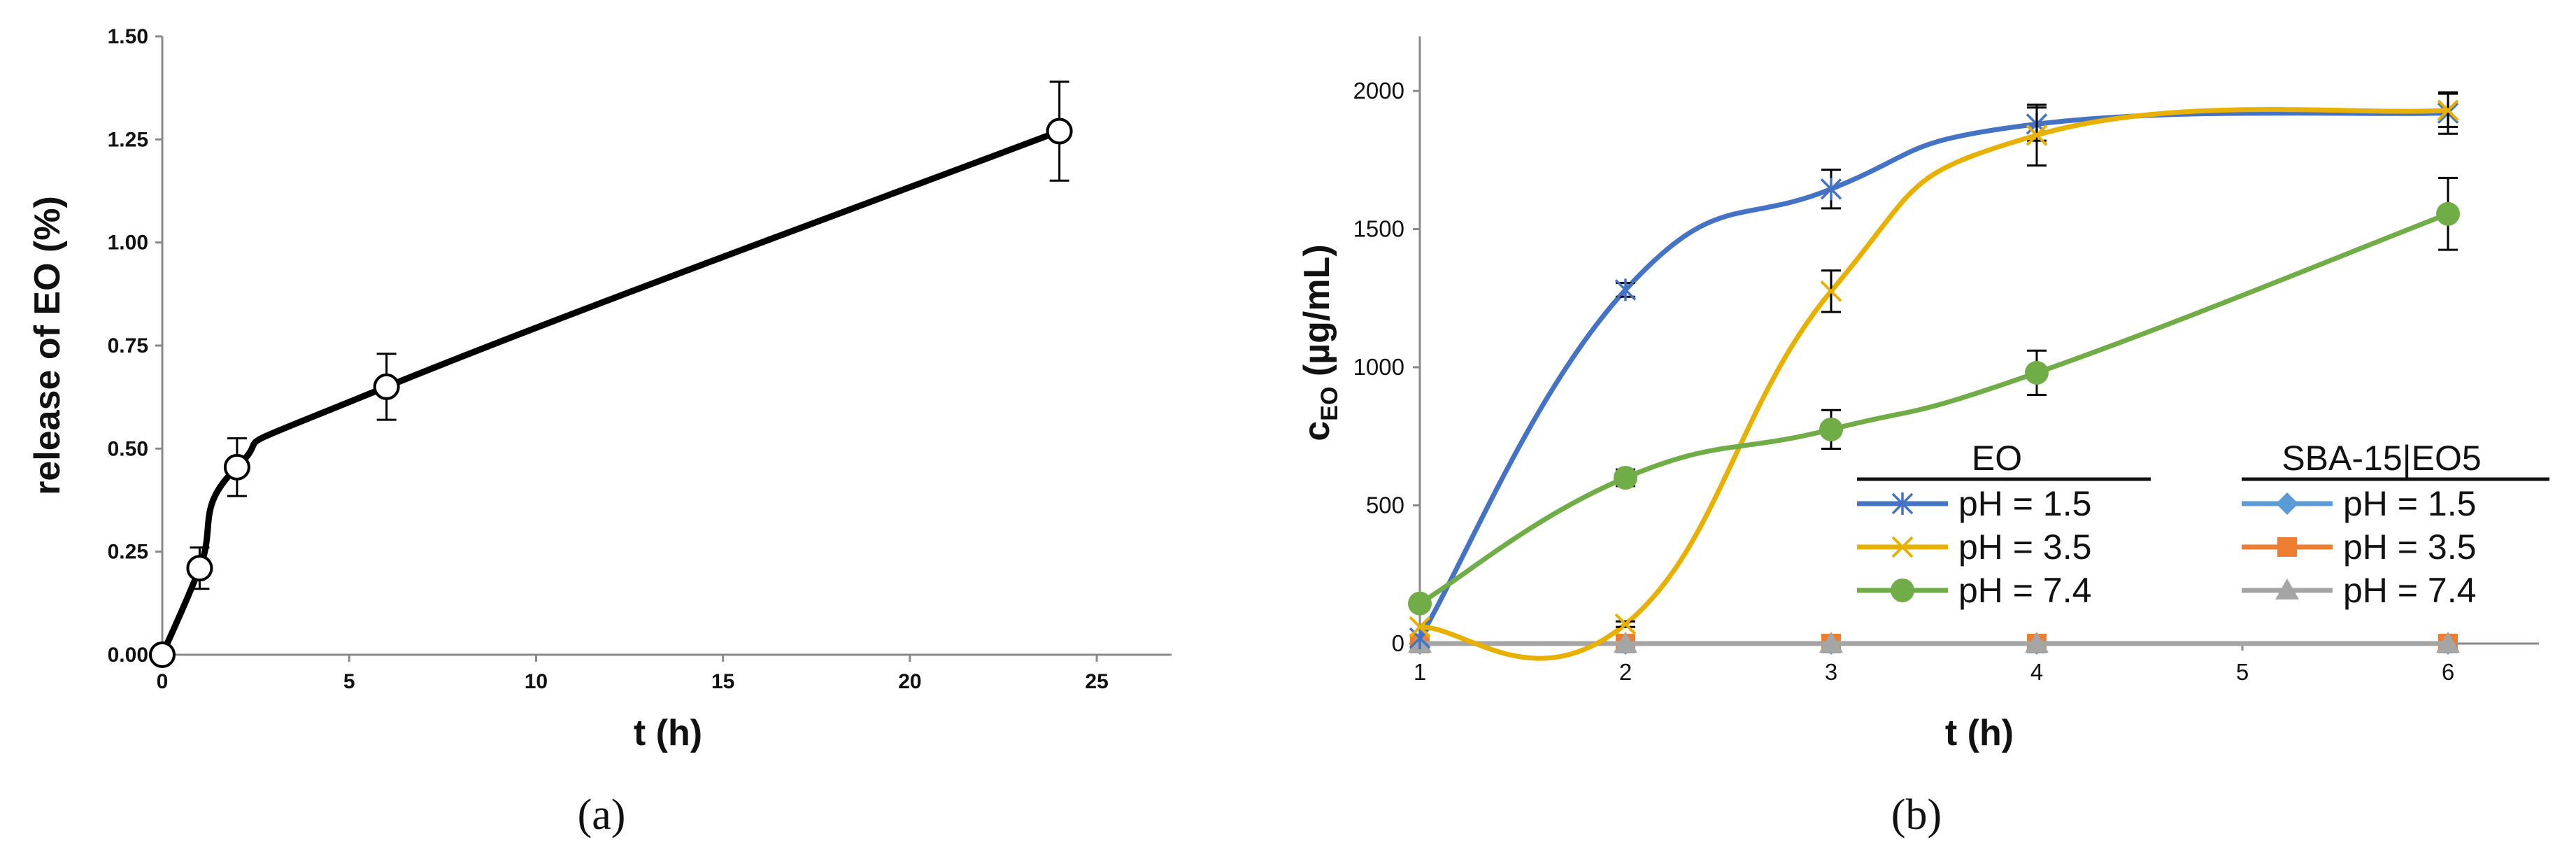 This screenshot has width=2576, height=859. What do you see at coordinates (2448, 672) in the screenshot?
I see `chart-b-x-tick-label: 6` at bounding box center [2448, 672].